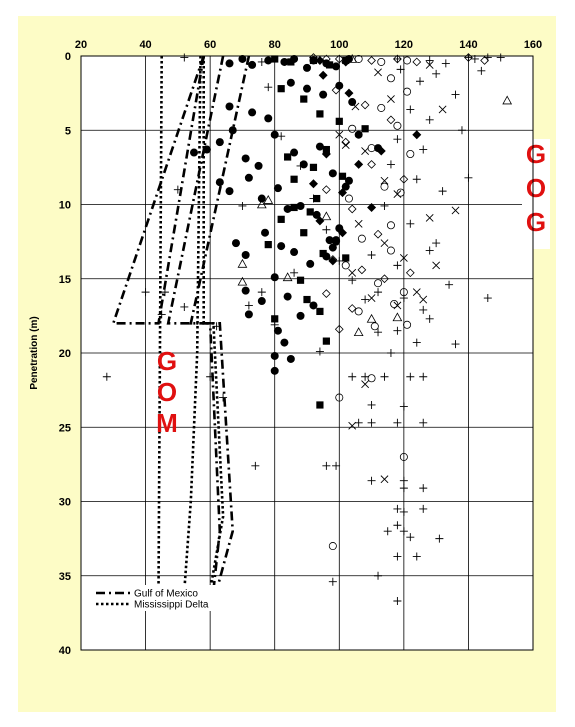 The height and width of the screenshot is (727, 575). Describe the element at coordinates (308, 45) in the screenshot. I see `x-axis-ticks: 20 40 60 80 100 120 140 160` at that location.